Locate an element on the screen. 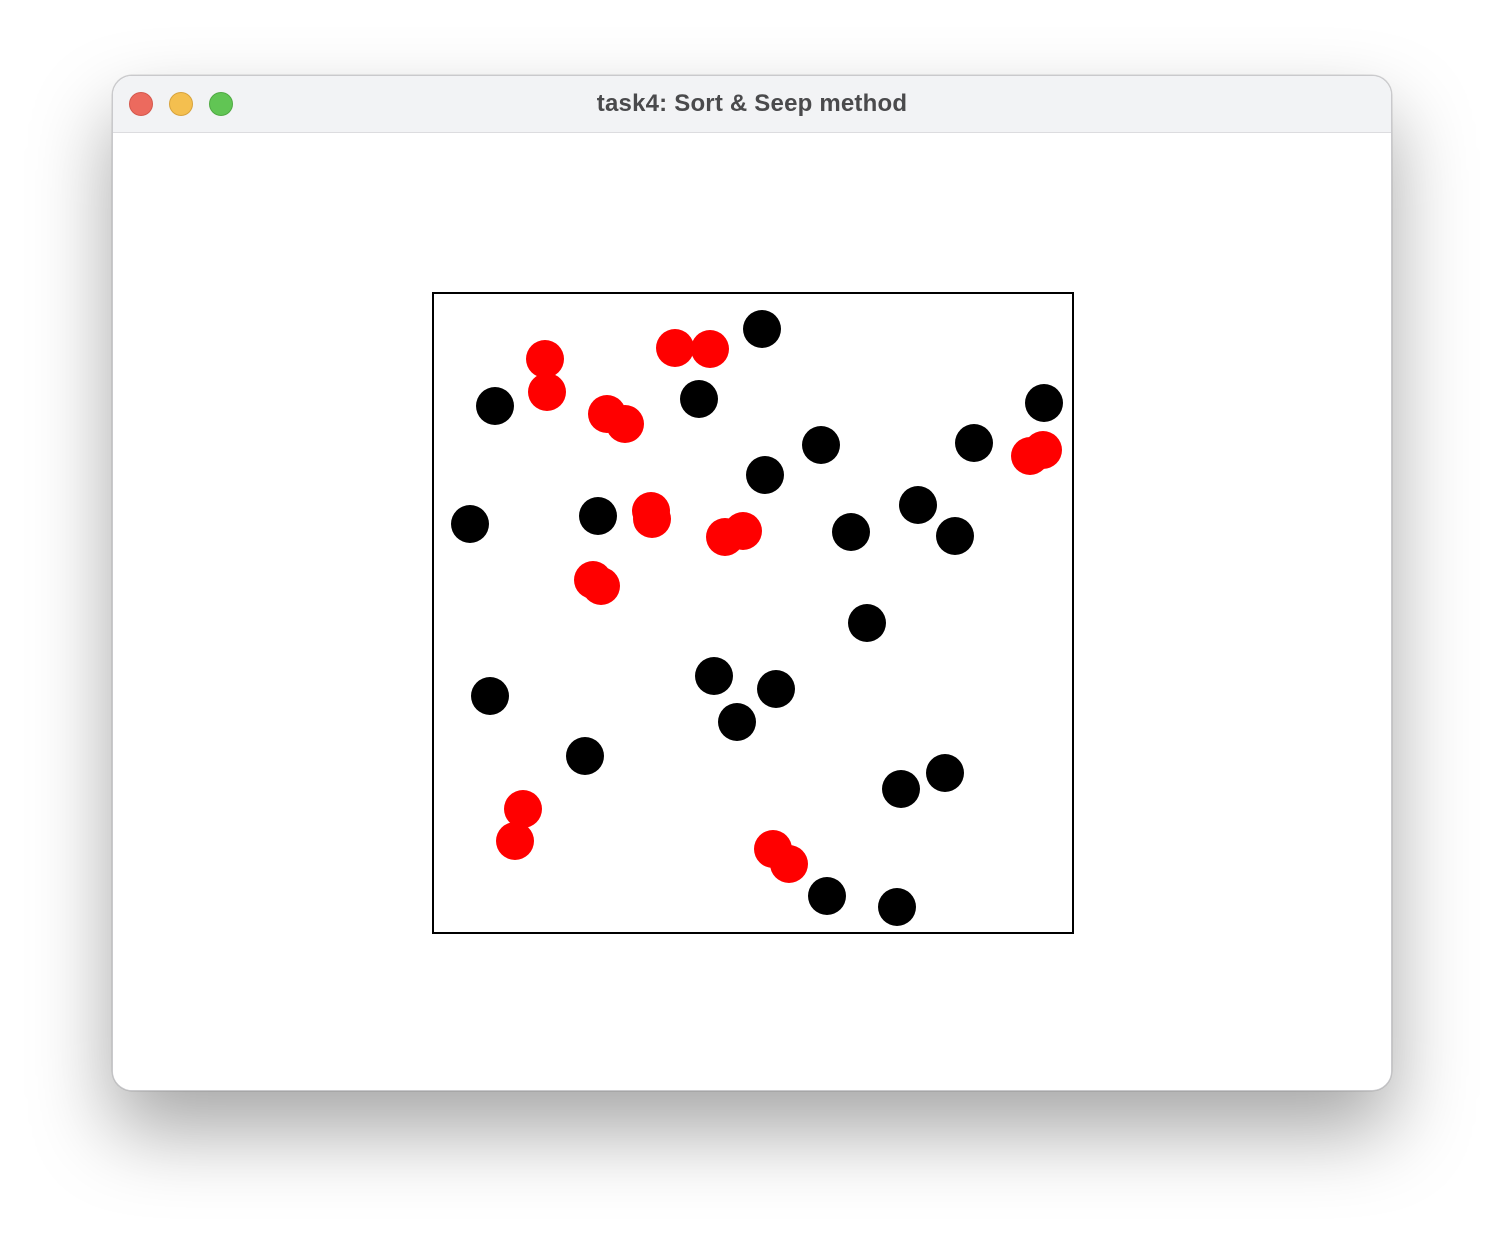 Image resolution: width=1504 pixels, height=1240 pixels. zoom-window-button is located at coordinates (221, 104).